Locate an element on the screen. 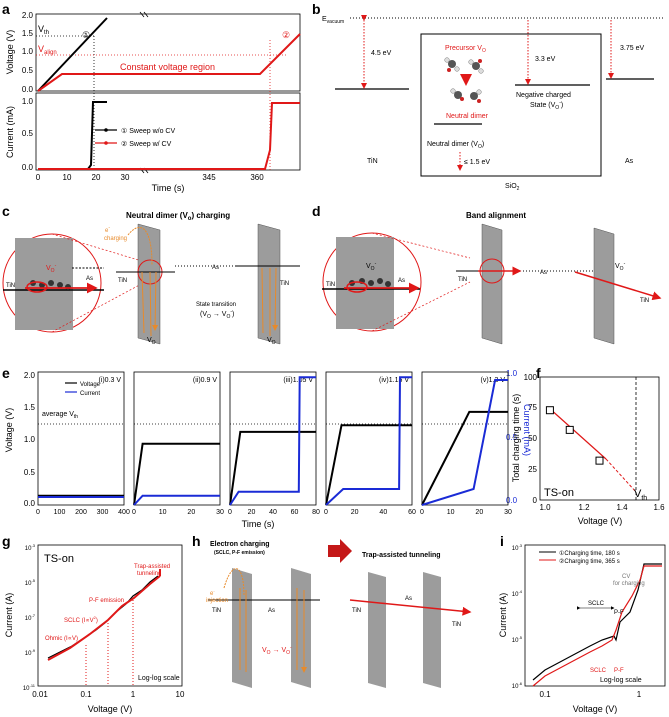 The width and height of the screenshot is (669, 717). a-vtick: 1.5 is located at coordinates (28, 33).